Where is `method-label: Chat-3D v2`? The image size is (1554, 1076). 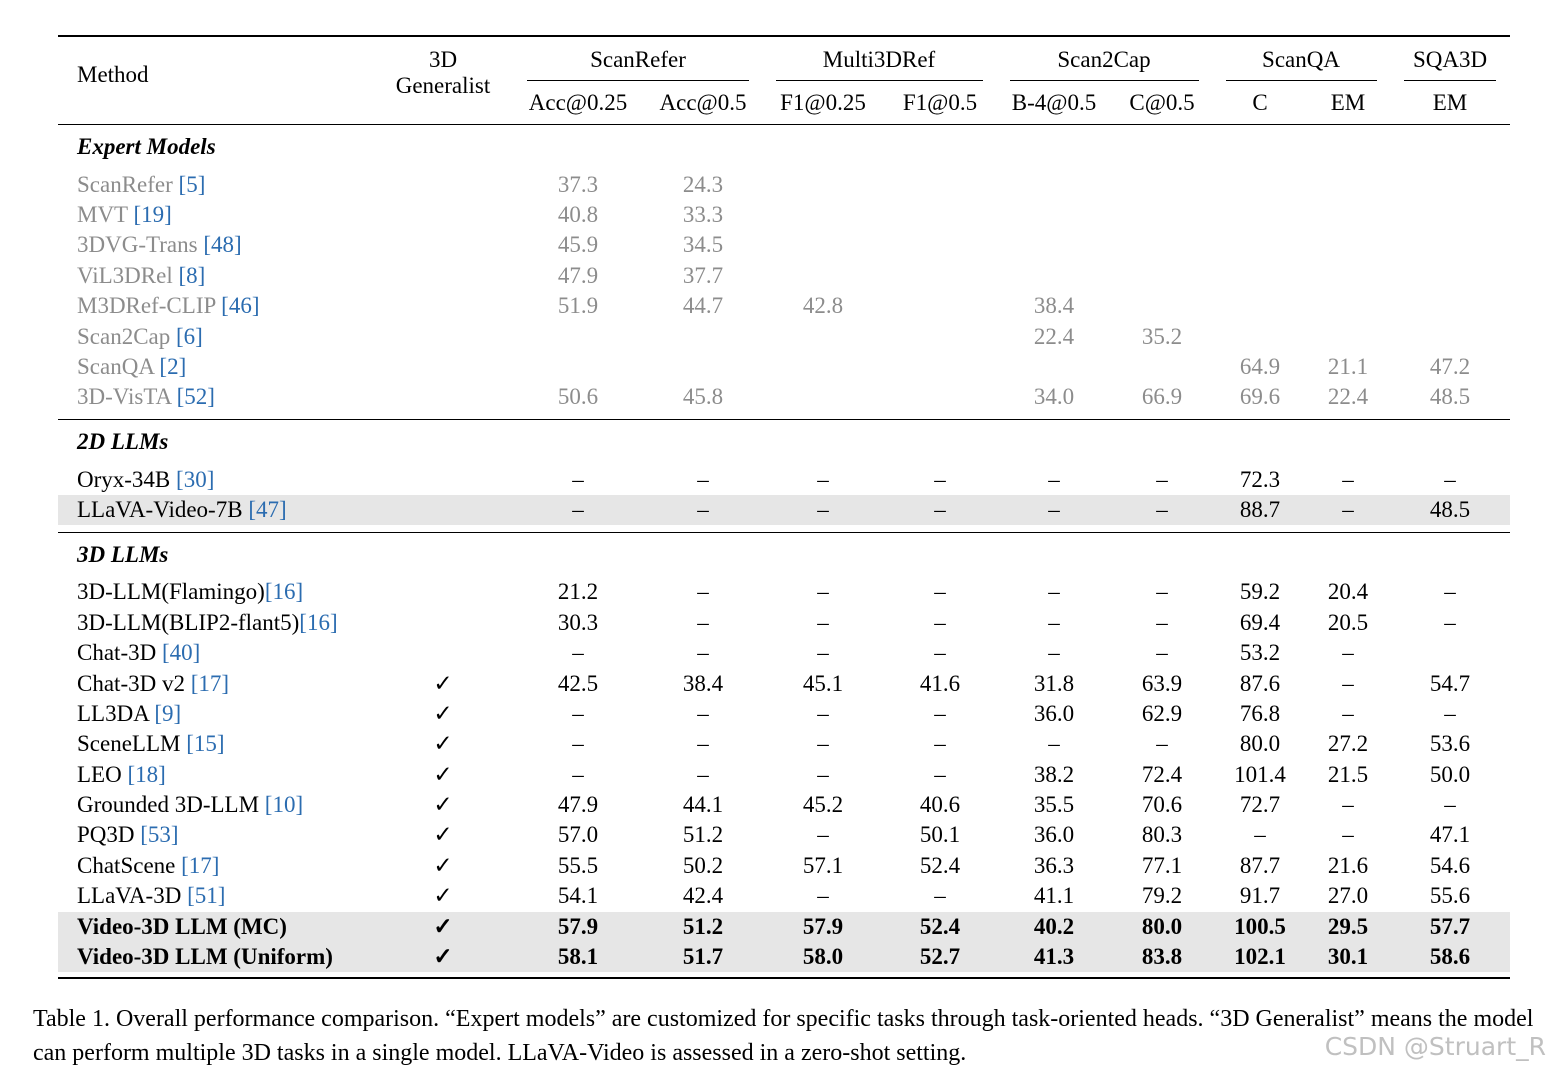 method-label: Chat-3D v2 is located at coordinates (134, 683).